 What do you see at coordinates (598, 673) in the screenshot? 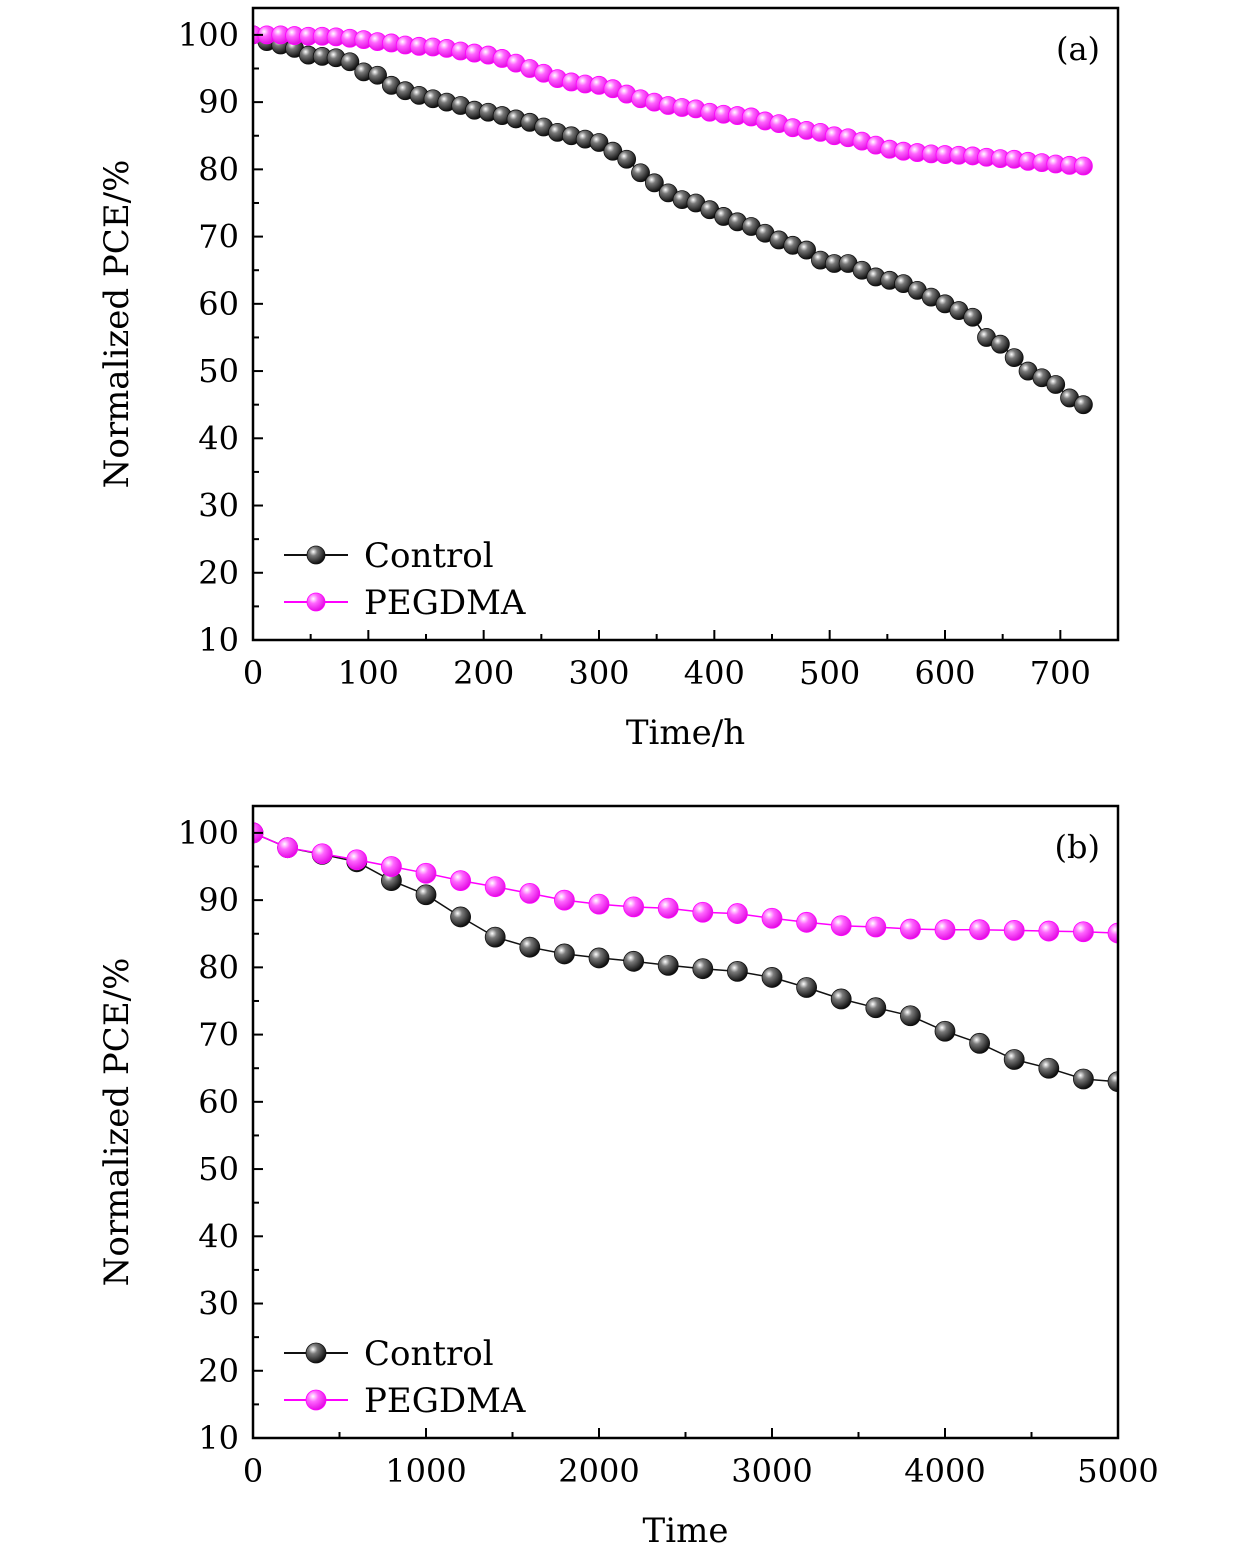
I see `x-tick-label: 300` at bounding box center [598, 673].